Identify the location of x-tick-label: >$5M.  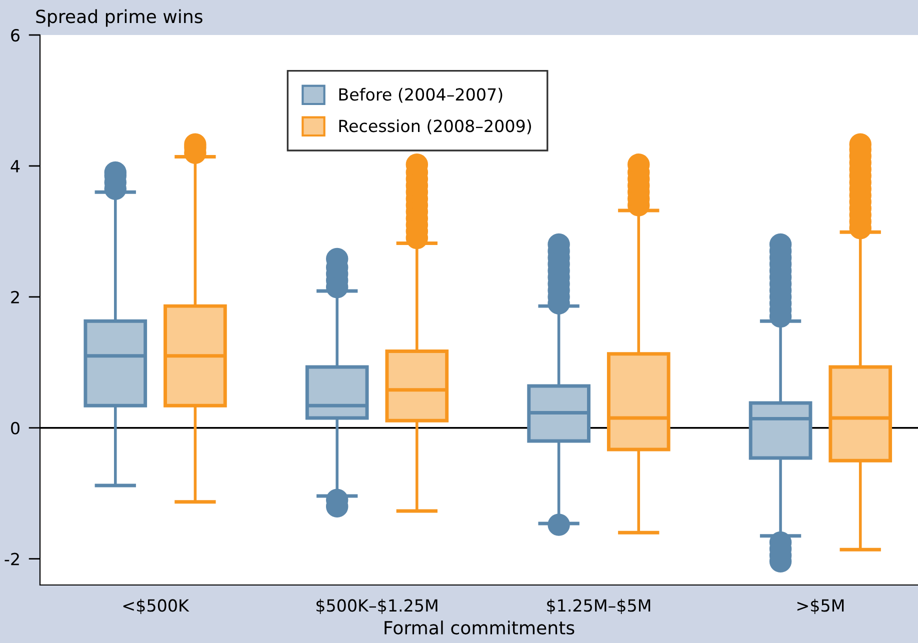
(820, 606).